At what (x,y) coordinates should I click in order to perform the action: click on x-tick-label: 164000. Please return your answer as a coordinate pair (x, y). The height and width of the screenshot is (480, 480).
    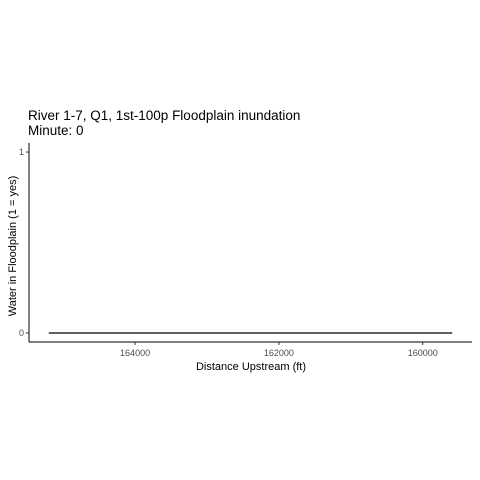
    Looking at the image, I should click on (135, 353).